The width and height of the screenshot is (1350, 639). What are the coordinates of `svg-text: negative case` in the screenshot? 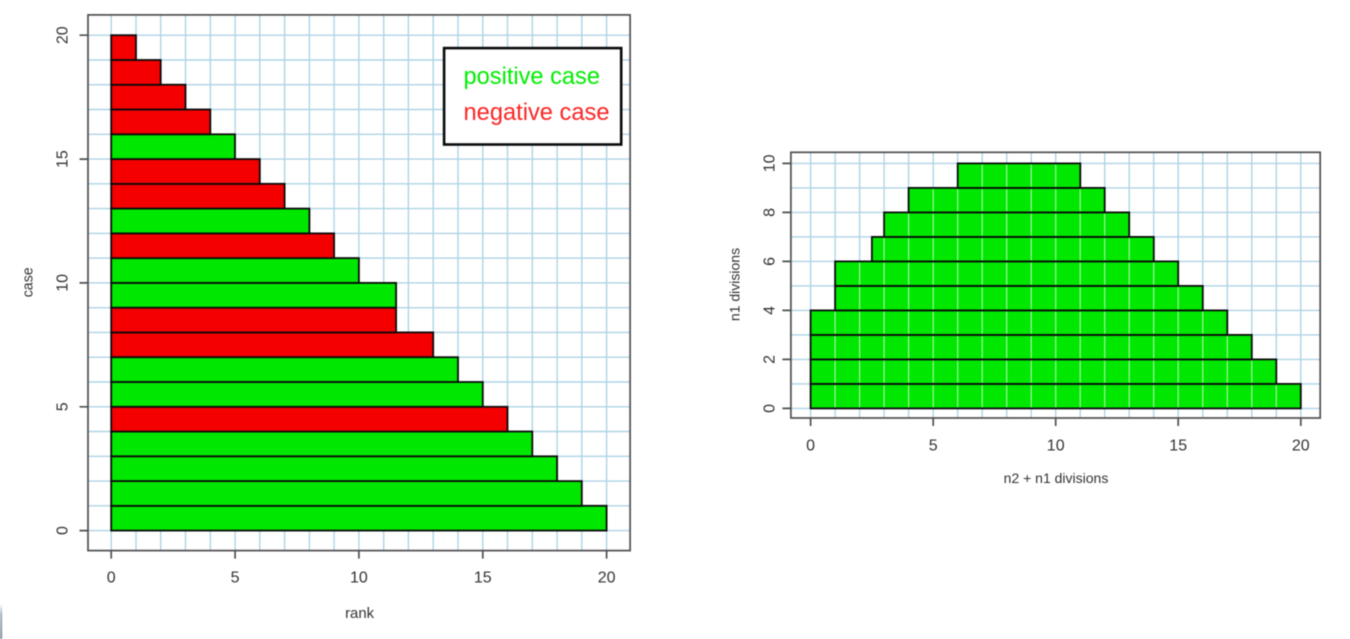 It's located at (537, 112).